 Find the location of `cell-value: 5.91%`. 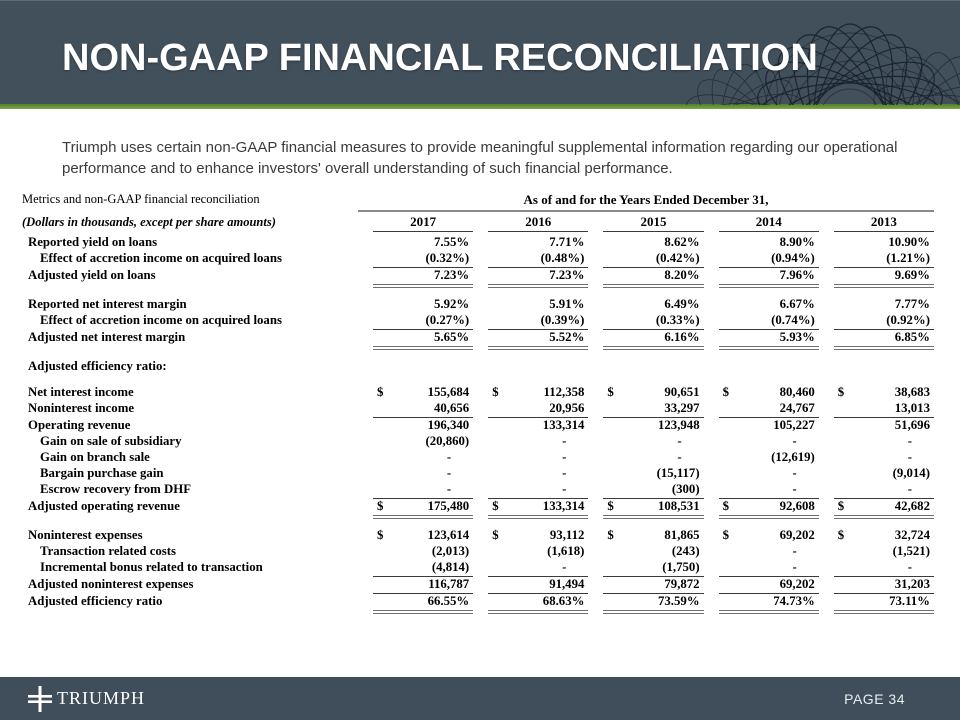

cell-value: 5.91% is located at coordinates (567, 304).